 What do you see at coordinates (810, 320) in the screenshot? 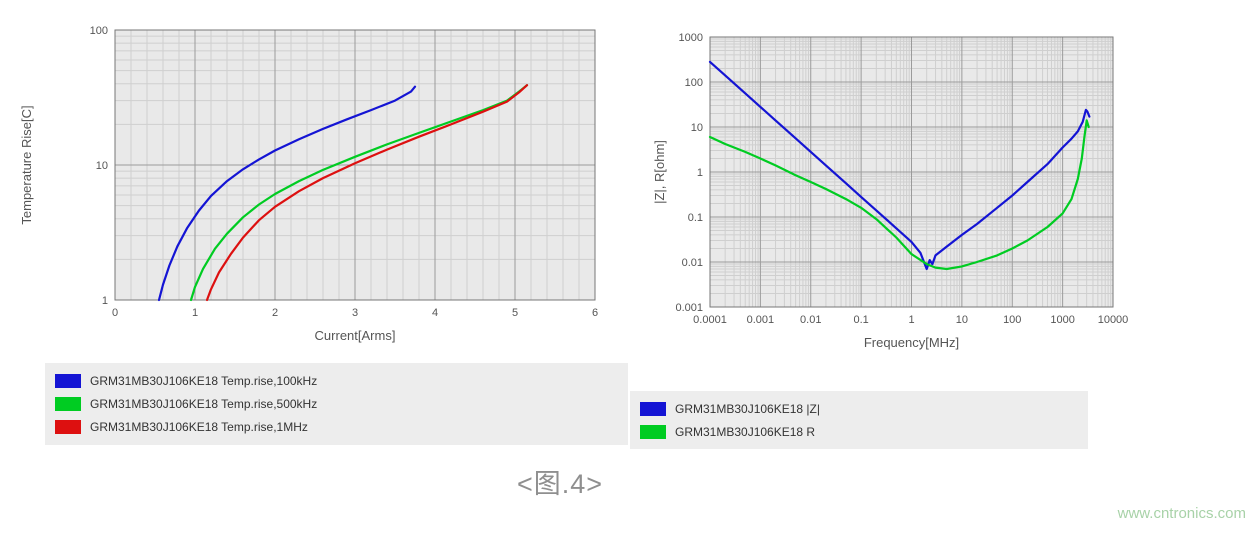
I see `x-tick-label: 0.01` at bounding box center [810, 320].